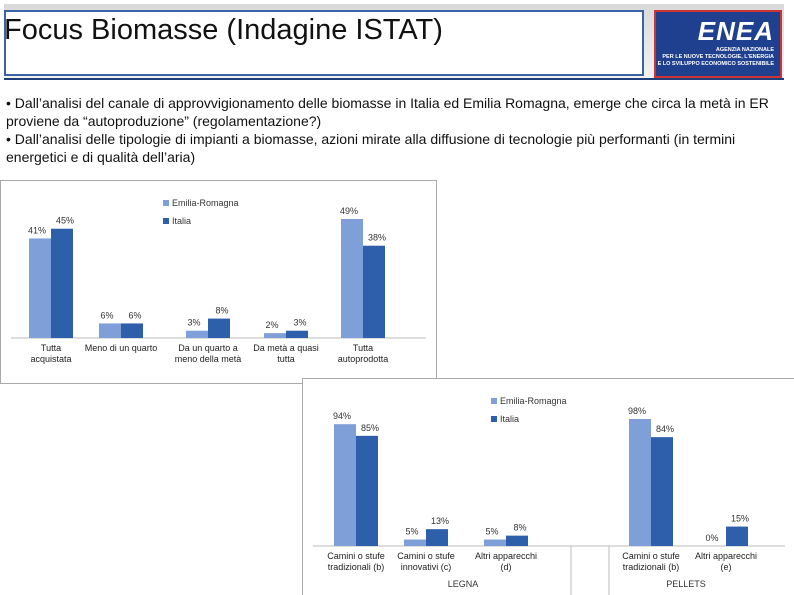 The height and width of the screenshot is (595, 794). What do you see at coordinates (715, 64) in the screenshot?
I see `logo-line: E LO SVILUPPO ECONOMICO SOSTENIBILE` at bounding box center [715, 64].